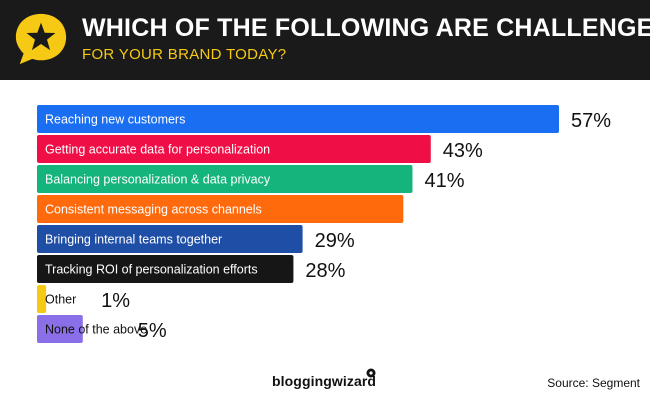  What do you see at coordinates (152, 331) in the screenshot?
I see `value-label-8: 5%` at bounding box center [152, 331].